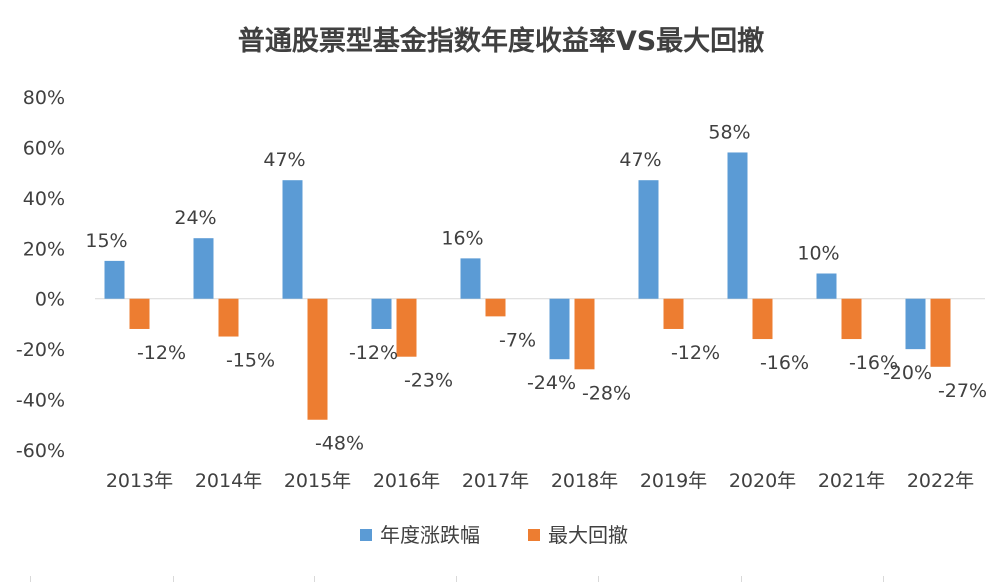 The height and width of the screenshot is (586, 1003). Describe the element at coordinates (44, 98) in the screenshot. I see `y-tick-label: 80%` at that location.